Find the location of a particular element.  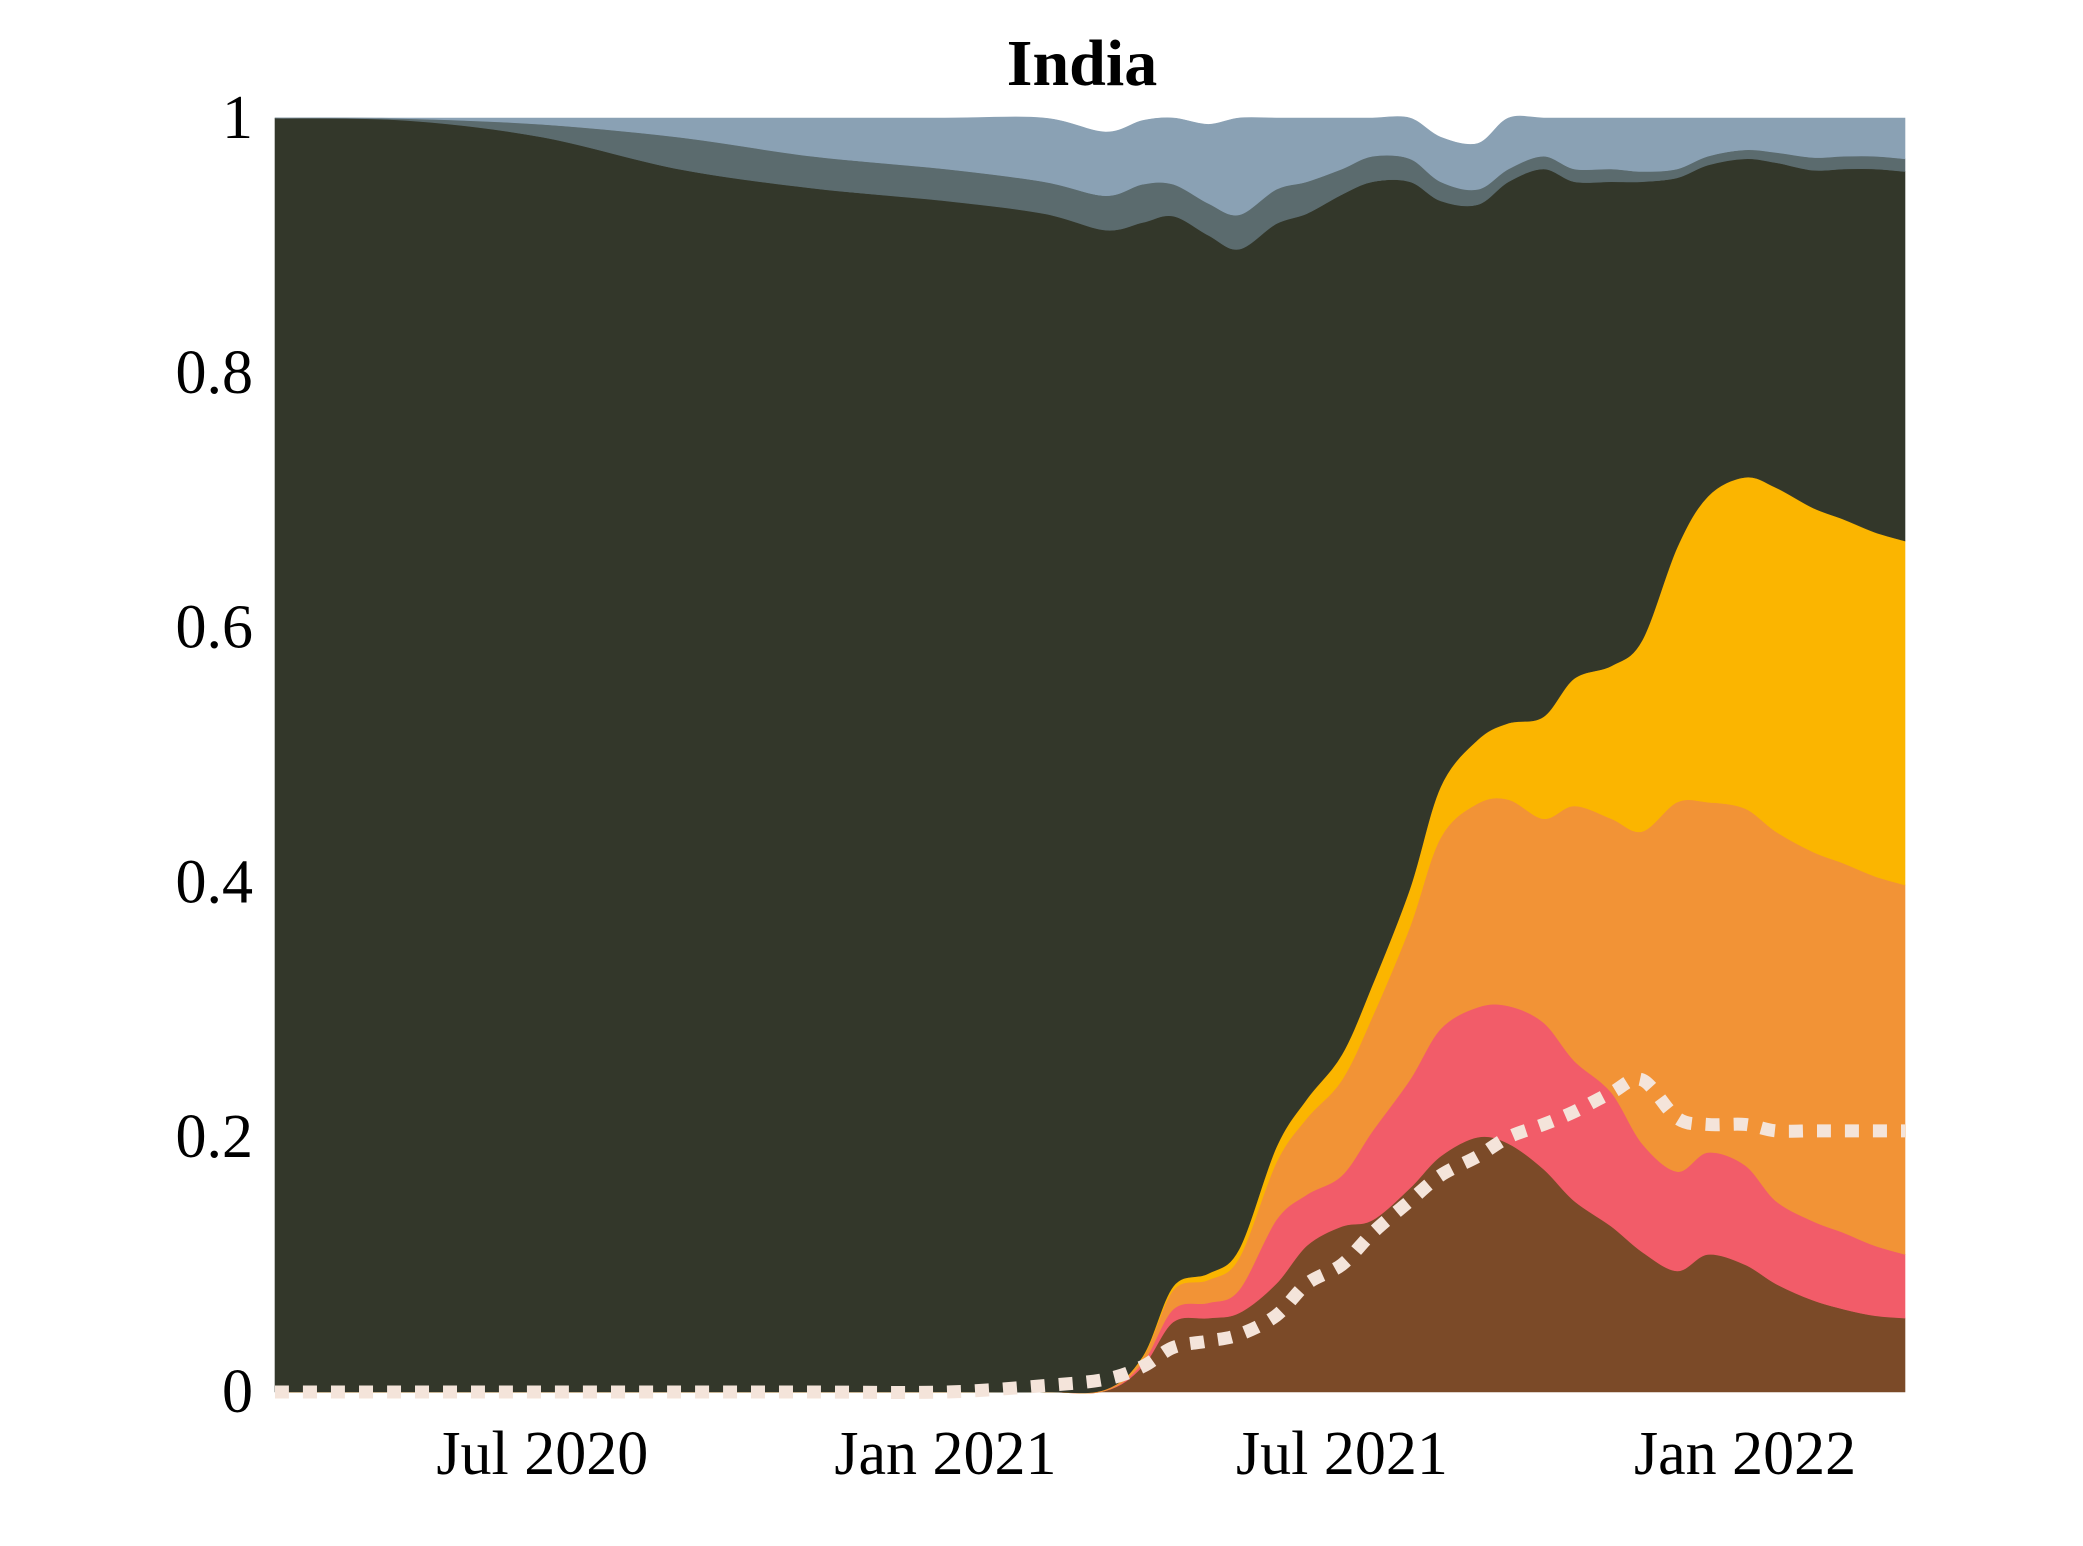

x-axis-ticks: Jul 2020 Jan 2021 Jul 2021 Jan 2022 is located at coordinates (1146, 1454).